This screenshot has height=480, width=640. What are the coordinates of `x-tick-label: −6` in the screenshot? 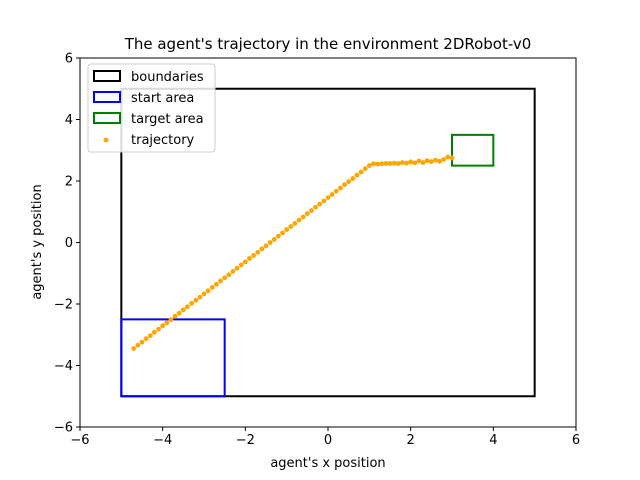 It's located at (79, 440).